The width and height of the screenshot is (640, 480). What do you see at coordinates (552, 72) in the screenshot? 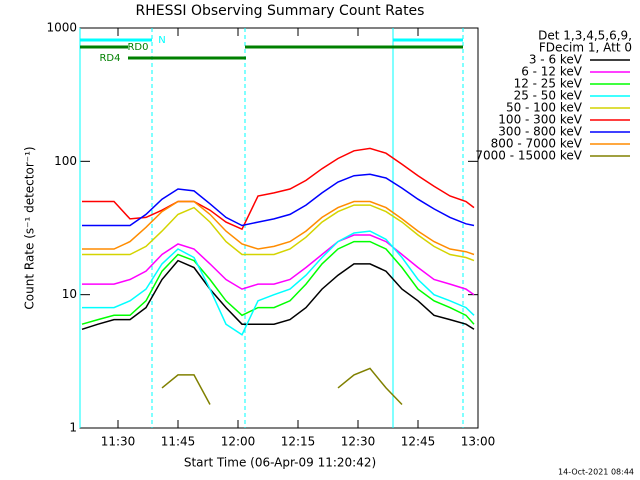
I see `legend-label: 6 - 12 keV` at bounding box center [552, 72].